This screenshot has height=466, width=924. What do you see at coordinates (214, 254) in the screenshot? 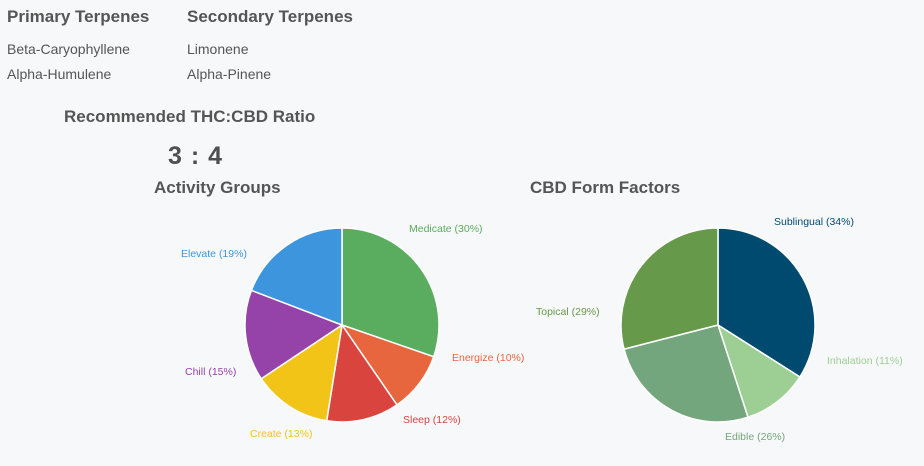
I see `slice-label-elevate: Elevate (19%)` at bounding box center [214, 254].